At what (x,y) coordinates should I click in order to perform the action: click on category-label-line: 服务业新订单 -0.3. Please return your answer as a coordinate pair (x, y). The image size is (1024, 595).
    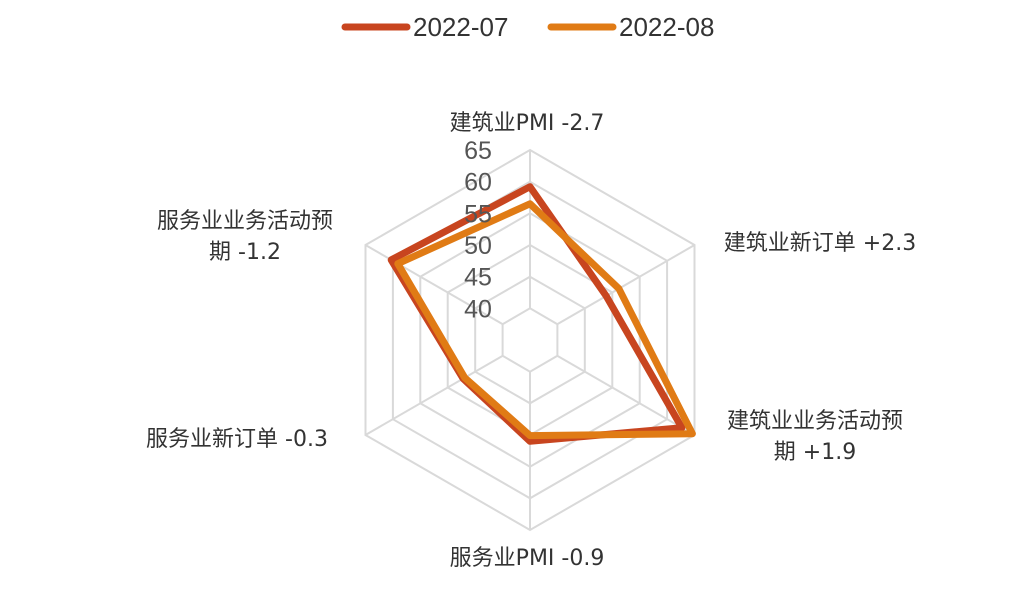
    Looking at the image, I should click on (237, 439).